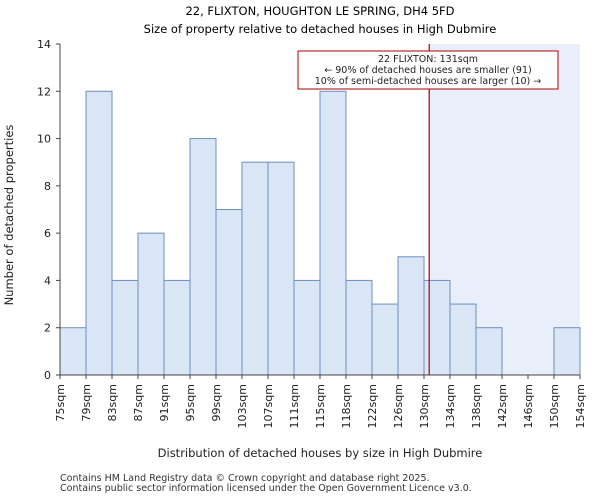 Image resolution: width=600 pixels, height=500 pixels. Describe the element at coordinates (428, 59) in the screenshot. I see `annotation-line-1: 22 FLIXTON: 131sqm` at that location.